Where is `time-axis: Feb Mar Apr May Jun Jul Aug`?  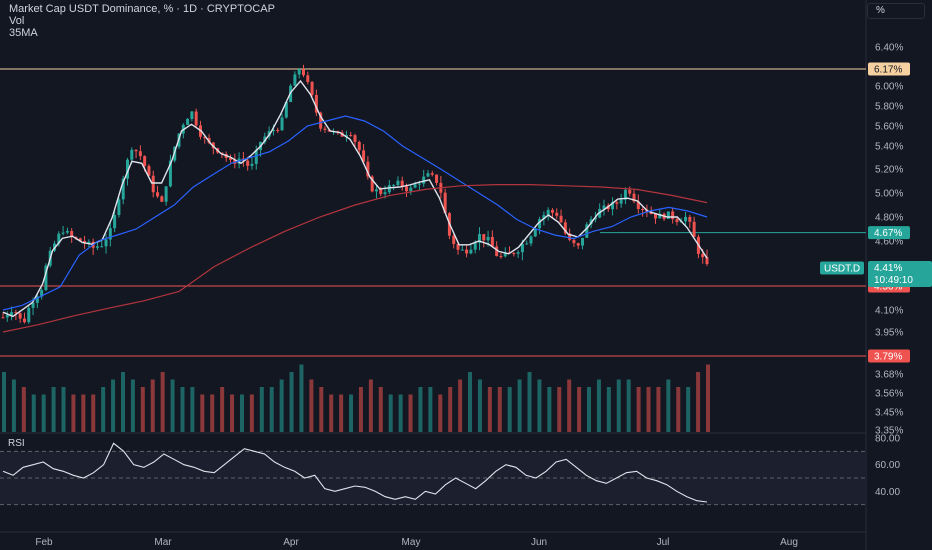
time-axis: Feb Mar Apr May Jun Jul Aug is located at coordinates (416, 542).